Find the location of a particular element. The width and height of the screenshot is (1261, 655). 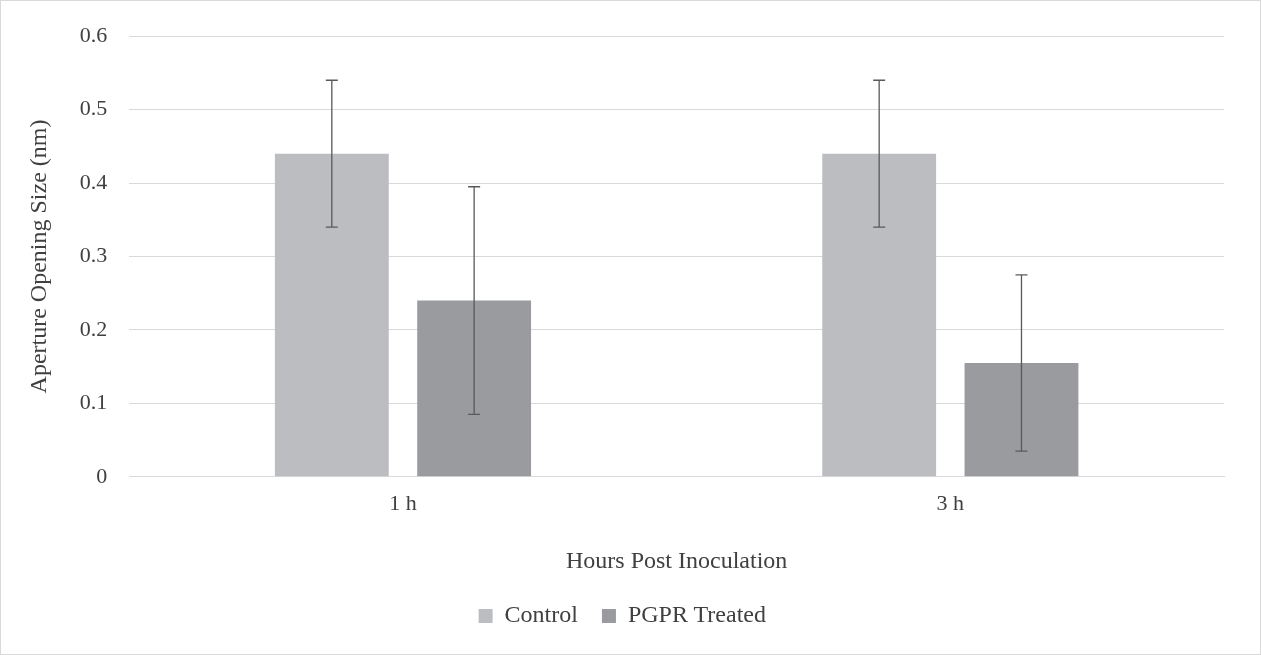

y-tick-label: 0.6 is located at coordinates (93, 34).